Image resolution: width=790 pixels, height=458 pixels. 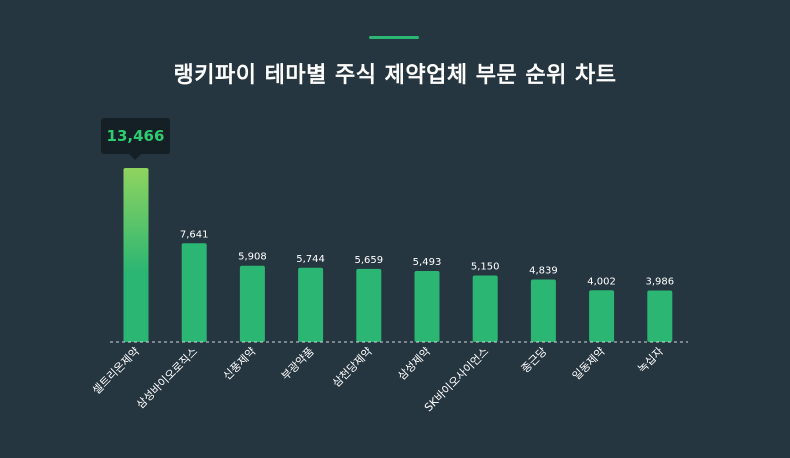 What do you see at coordinates (659, 282) in the screenshot?
I see `value-label-10: 3,986` at bounding box center [659, 282].